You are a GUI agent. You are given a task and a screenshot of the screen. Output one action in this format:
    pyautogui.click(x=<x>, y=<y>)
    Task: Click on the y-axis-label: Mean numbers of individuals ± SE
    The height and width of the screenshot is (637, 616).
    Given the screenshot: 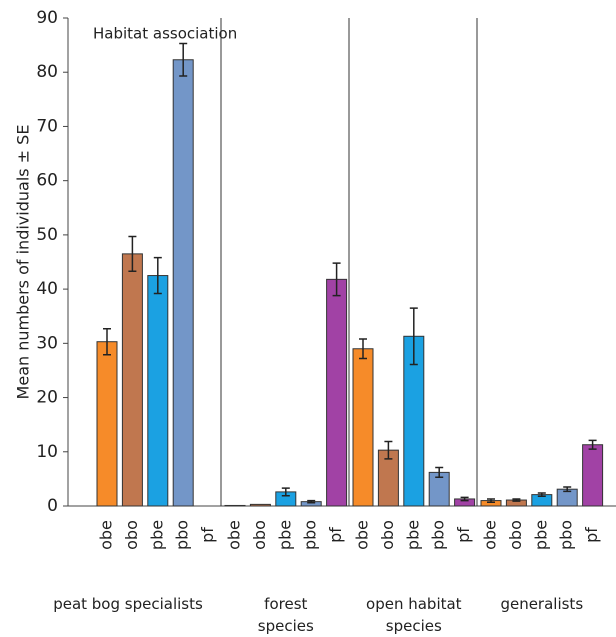 What is the action you would take?
    pyautogui.click(x=23, y=262)
    